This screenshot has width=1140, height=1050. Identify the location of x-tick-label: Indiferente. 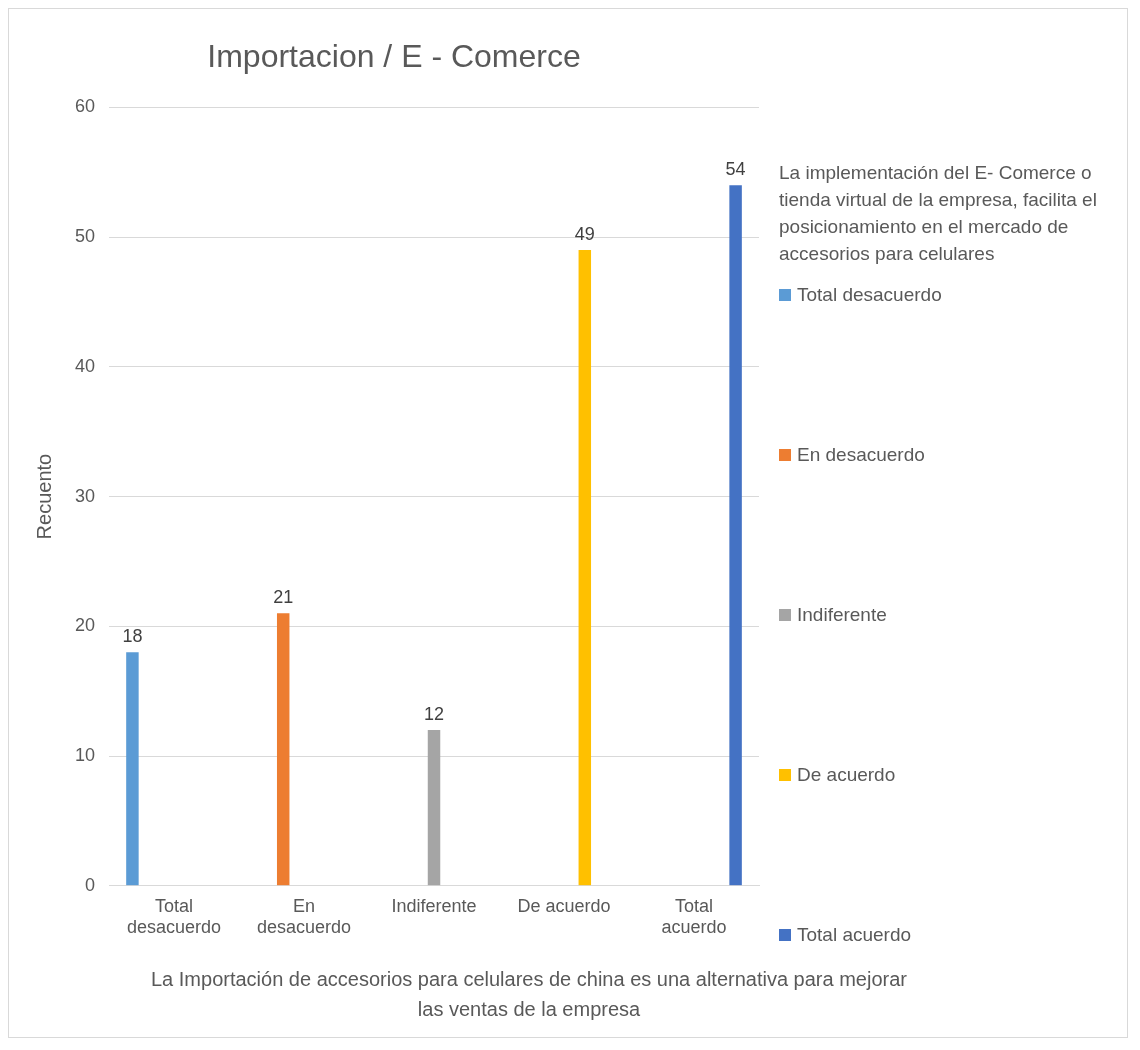
(434, 905).